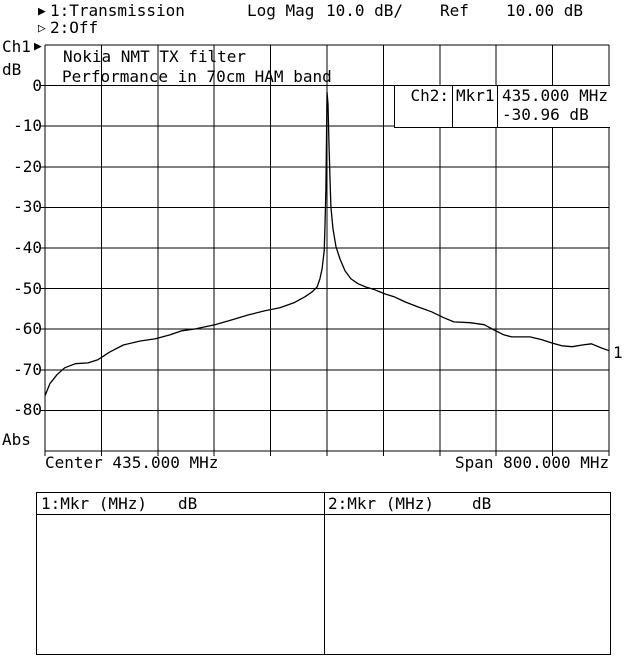  Describe the element at coordinates (475, 95) in the screenshot. I see `readout-marker-name: Mkr1` at that location.